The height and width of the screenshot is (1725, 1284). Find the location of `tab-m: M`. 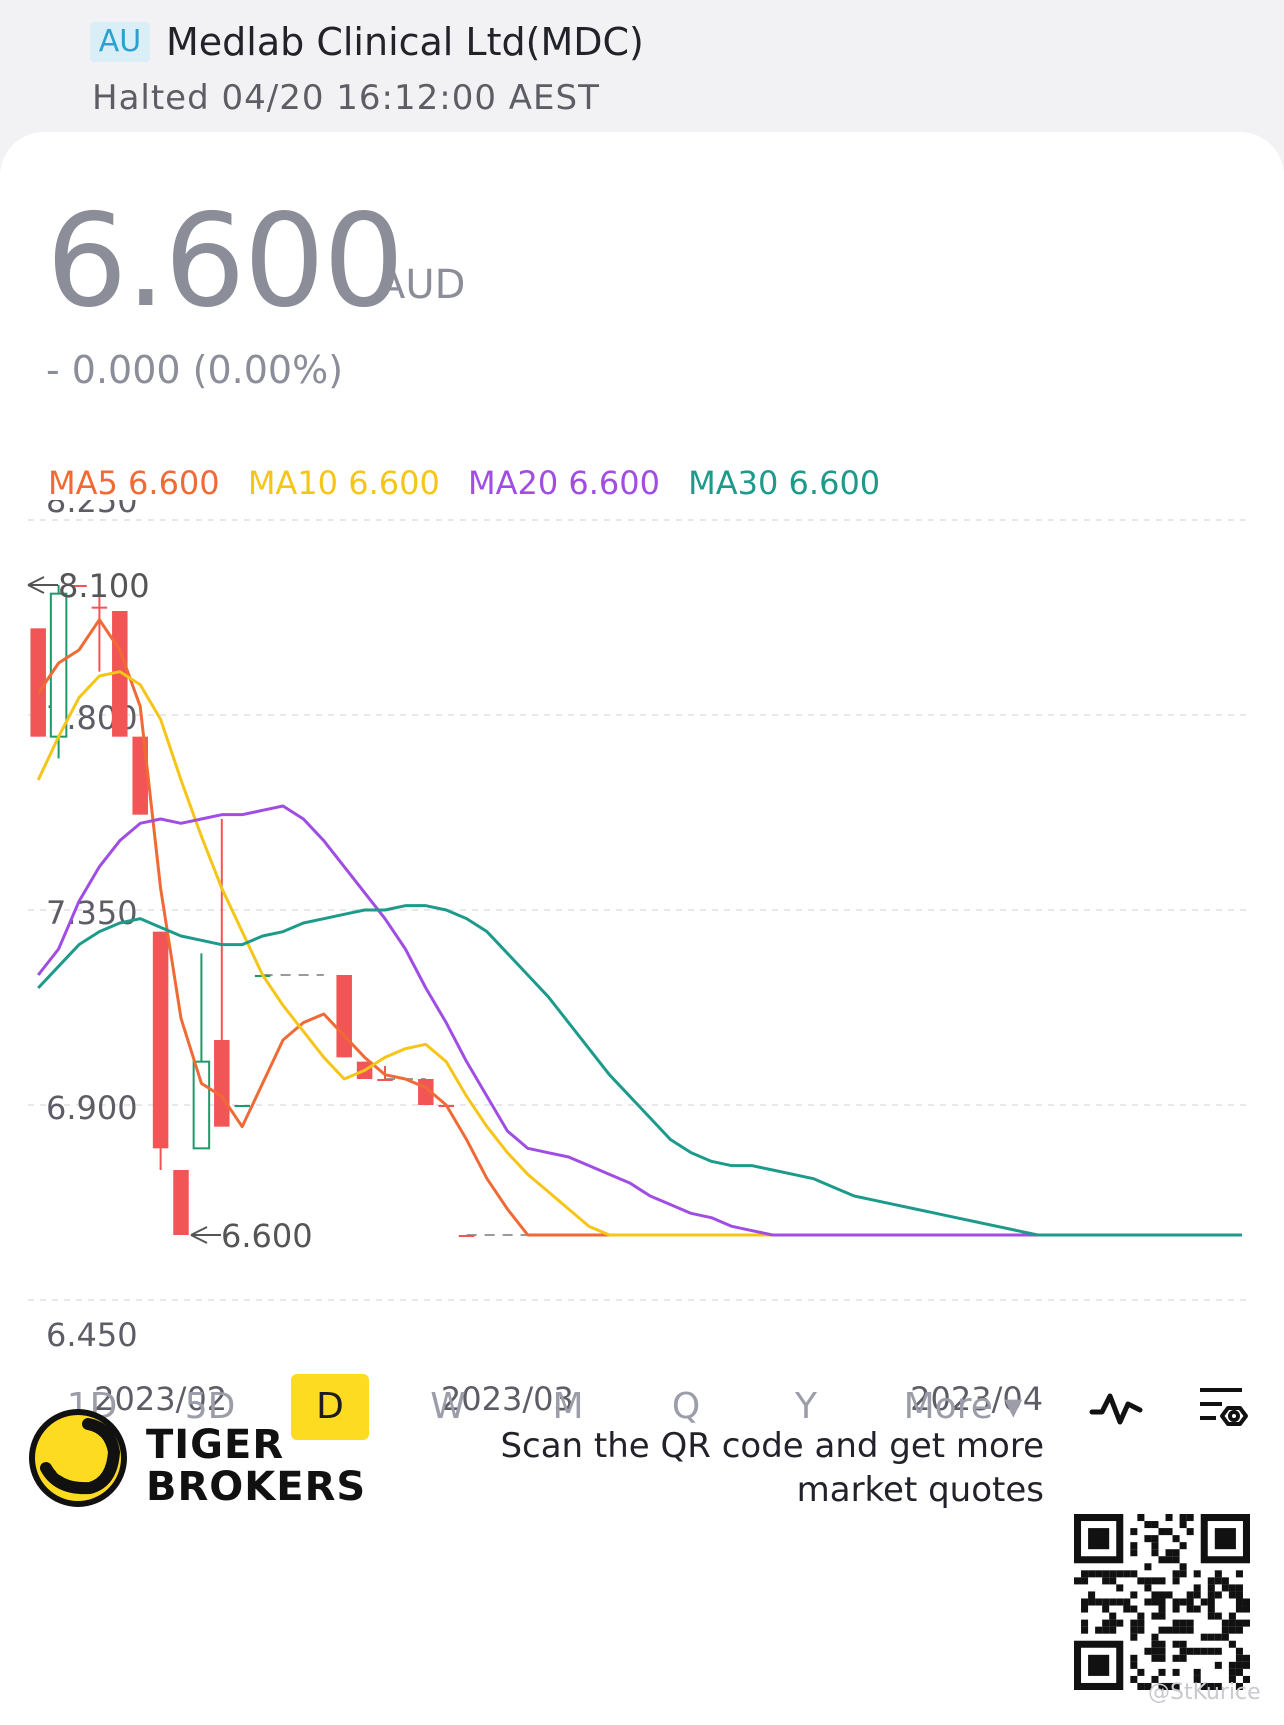

tab-m: M is located at coordinates (568, 1406).